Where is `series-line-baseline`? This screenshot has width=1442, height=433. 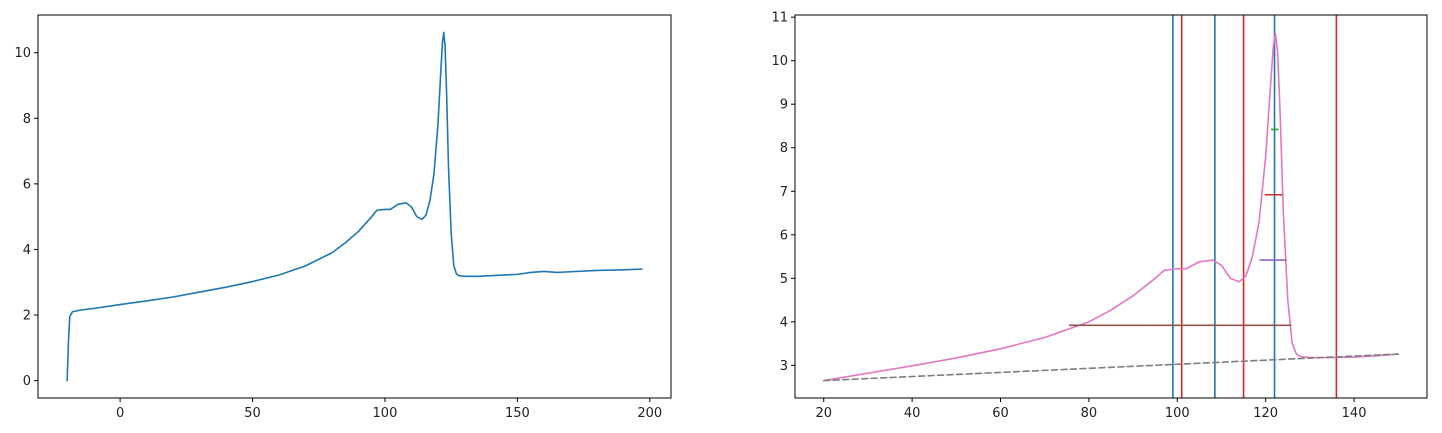
series-line-baseline is located at coordinates (1111, 367).